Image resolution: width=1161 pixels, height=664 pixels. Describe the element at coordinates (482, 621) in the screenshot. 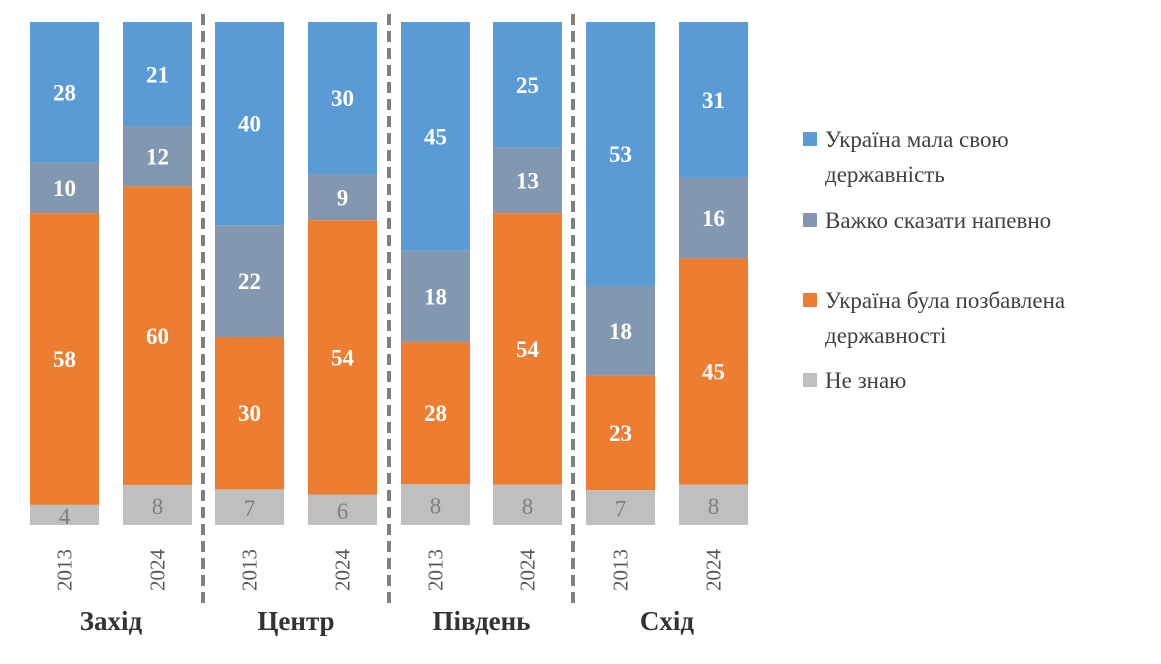

I see `region-label: Південь` at that location.